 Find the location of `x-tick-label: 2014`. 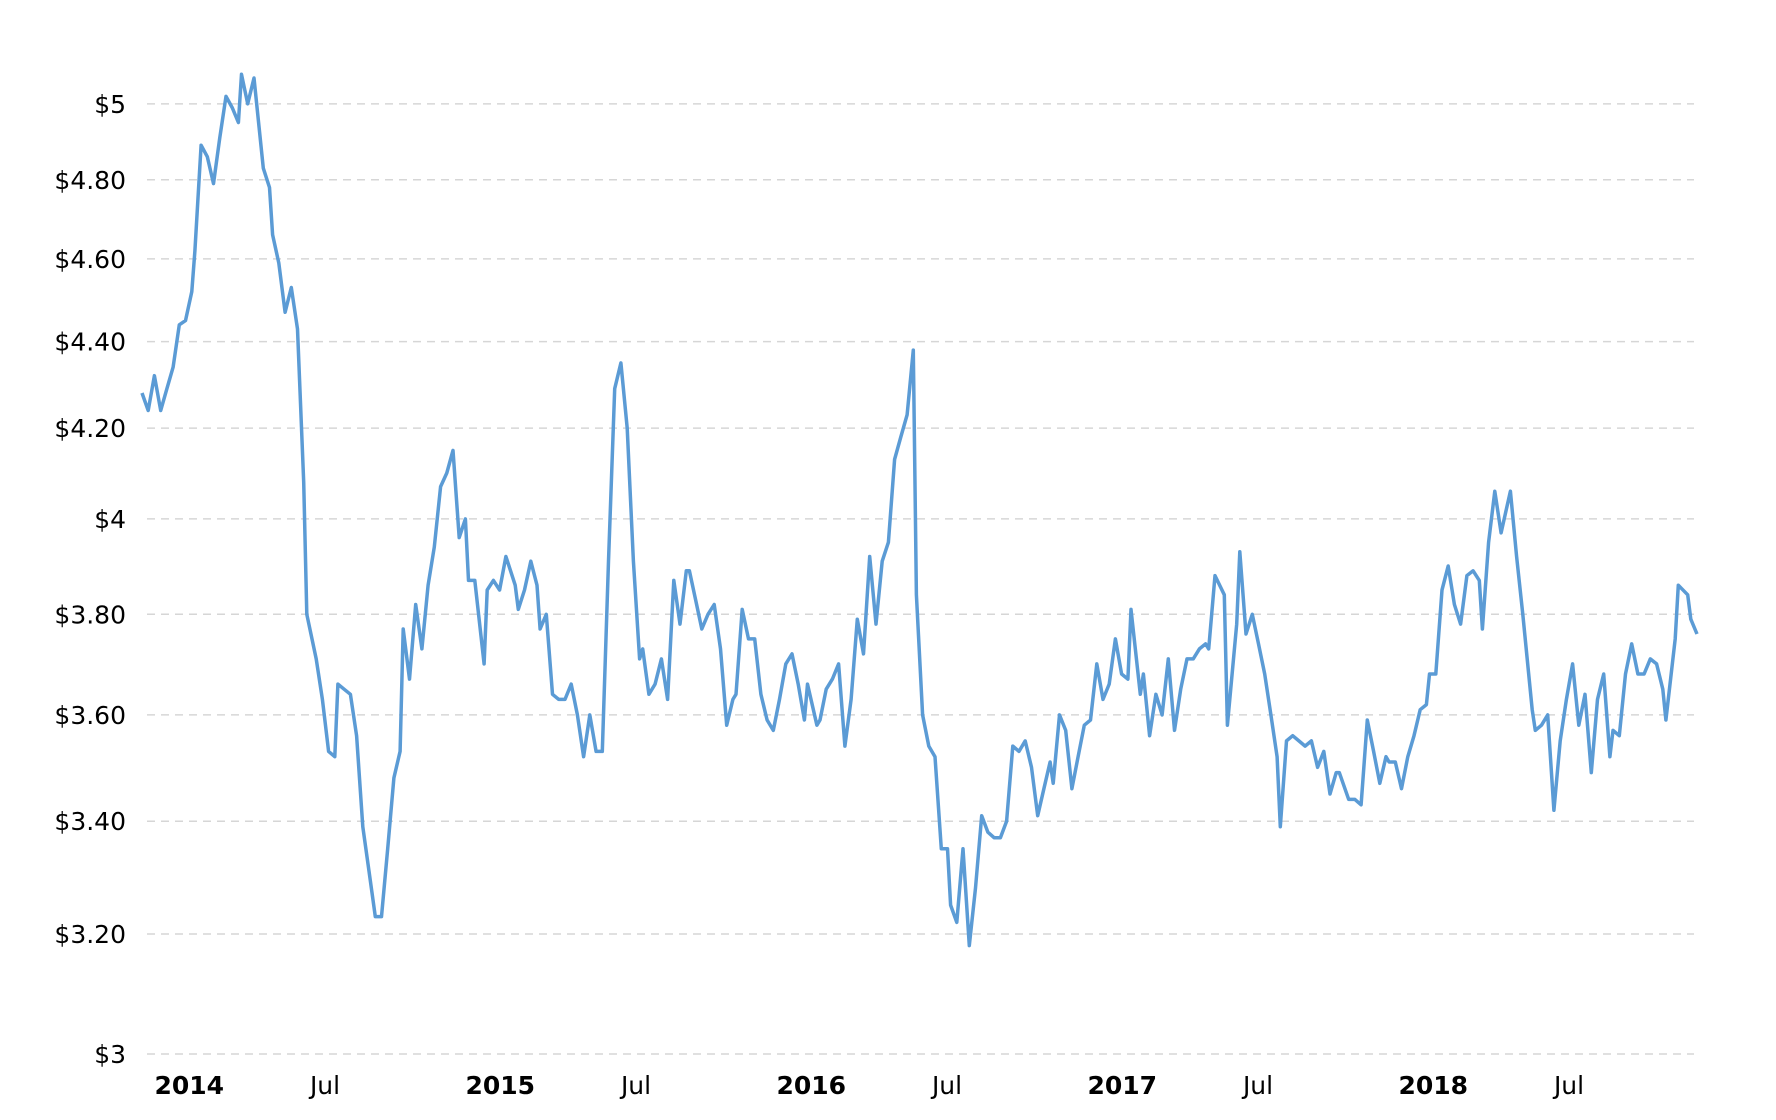

x-tick-label: 2014 is located at coordinates (189, 1085).